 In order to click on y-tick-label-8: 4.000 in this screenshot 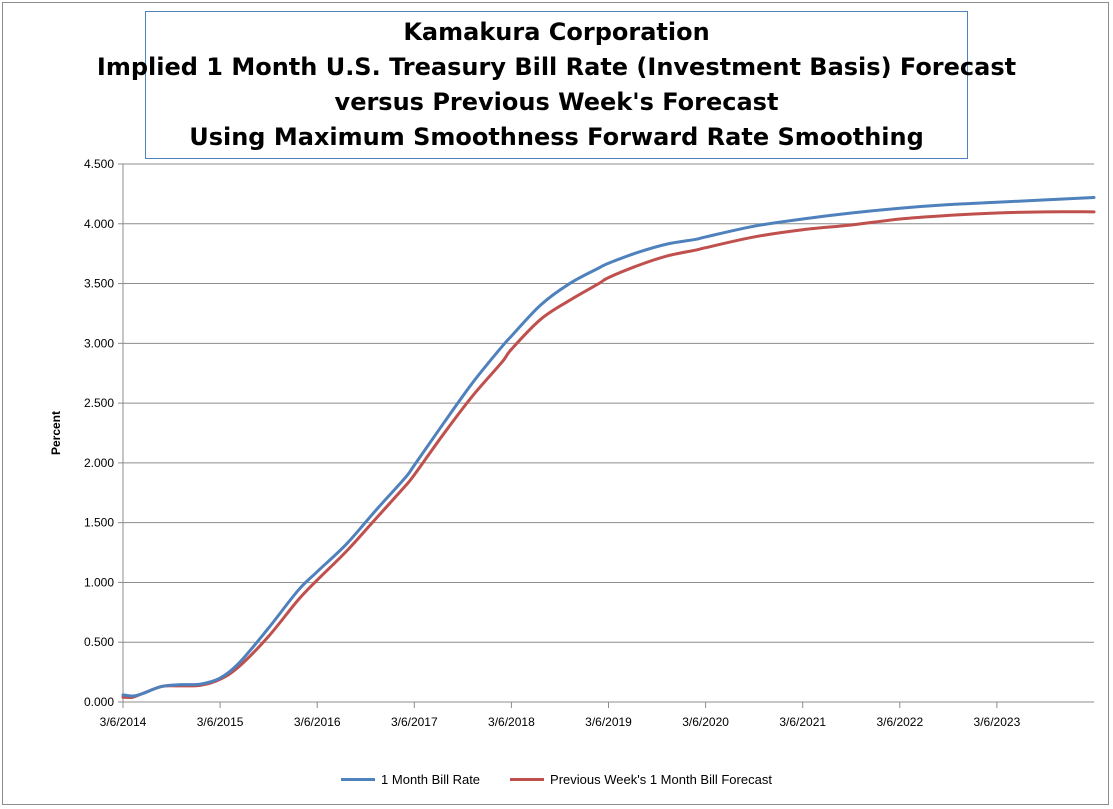, I will do `click(99, 224)`.